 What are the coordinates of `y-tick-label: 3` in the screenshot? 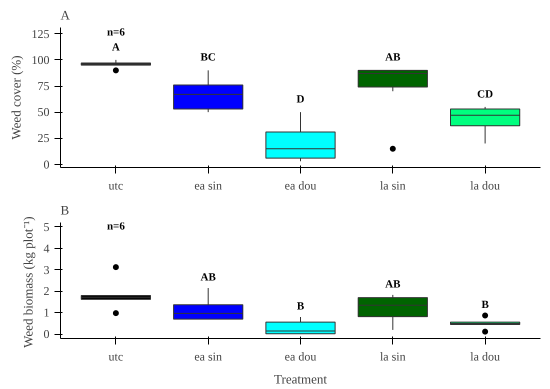 It's located at (47, 269).